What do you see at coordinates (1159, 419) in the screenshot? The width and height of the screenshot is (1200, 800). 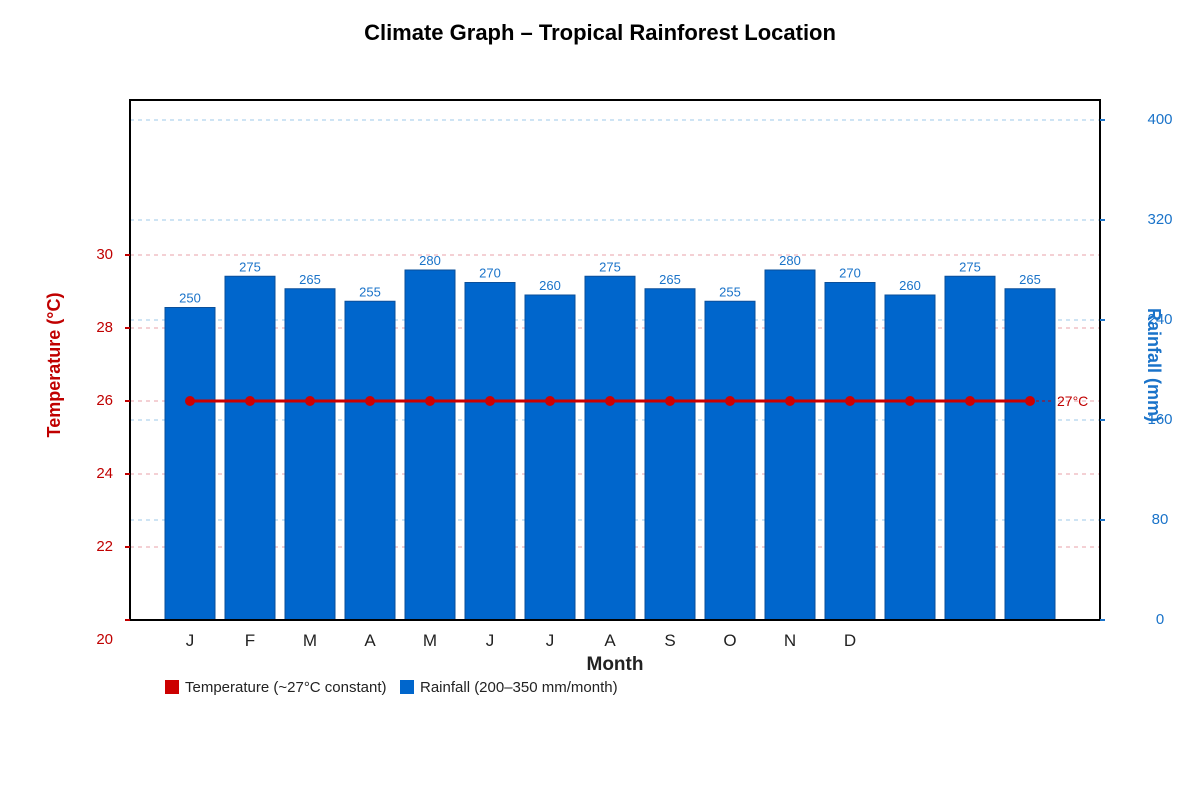 I see `rainfall-tick-label: 160` at bounding box center [1159, 419].